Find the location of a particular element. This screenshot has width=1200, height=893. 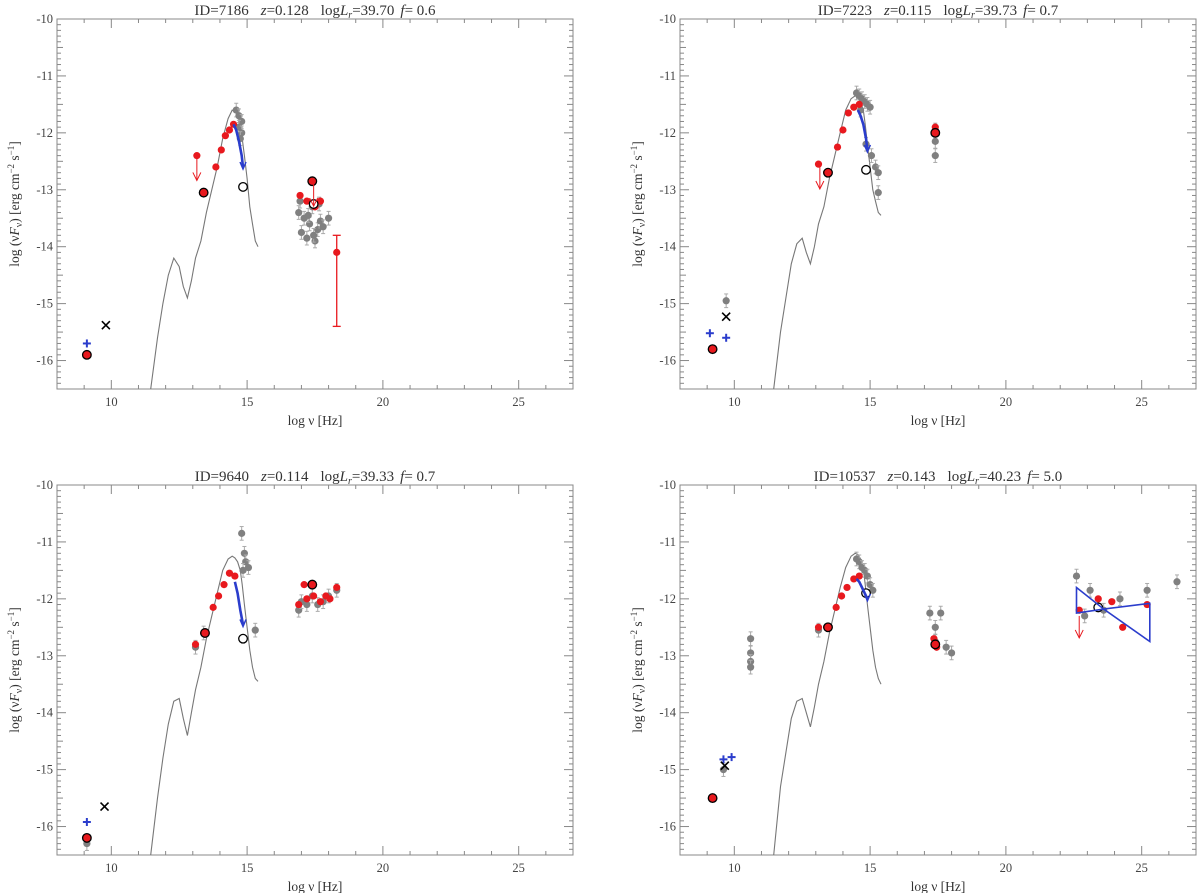

title-f-value: = 0.6 is located at coordinates (420, 11).